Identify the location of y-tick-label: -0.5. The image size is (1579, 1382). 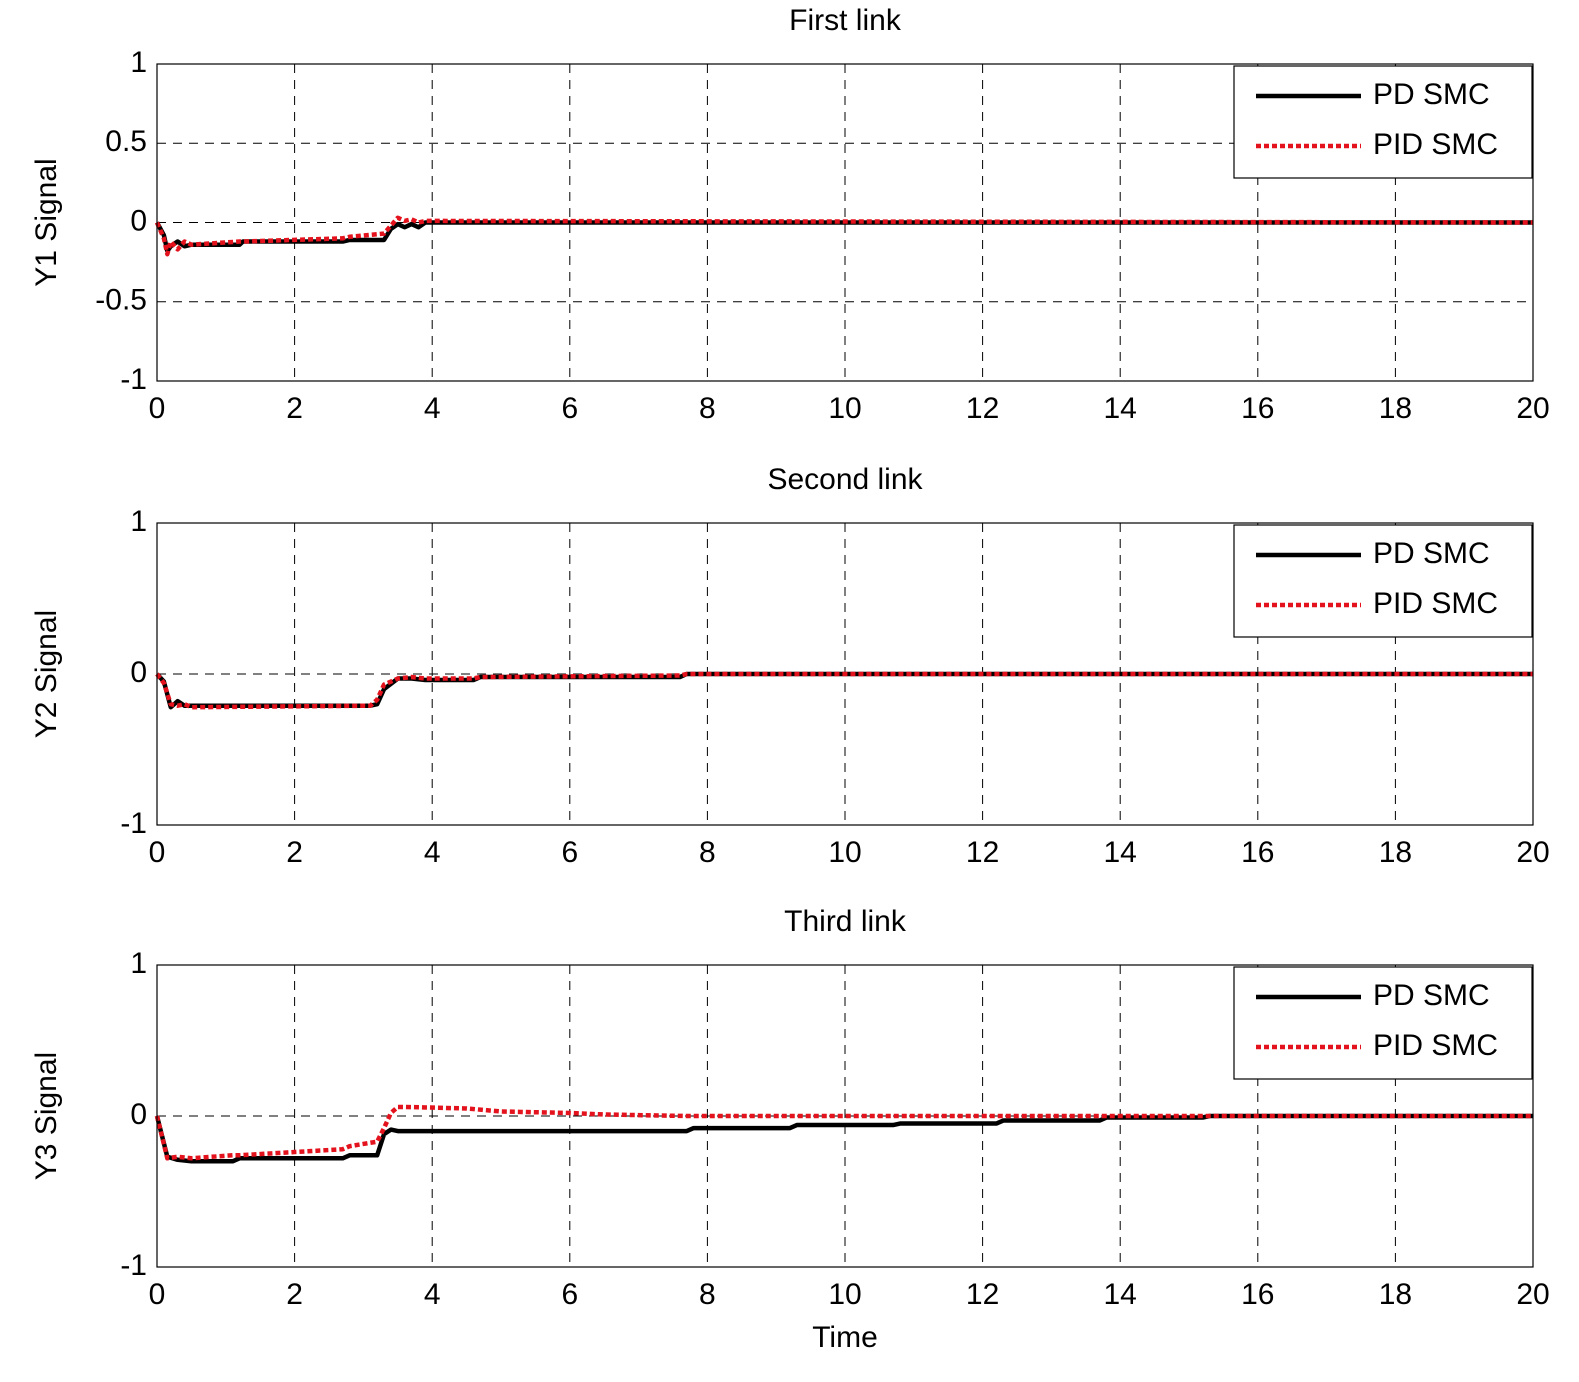
(121, 300).